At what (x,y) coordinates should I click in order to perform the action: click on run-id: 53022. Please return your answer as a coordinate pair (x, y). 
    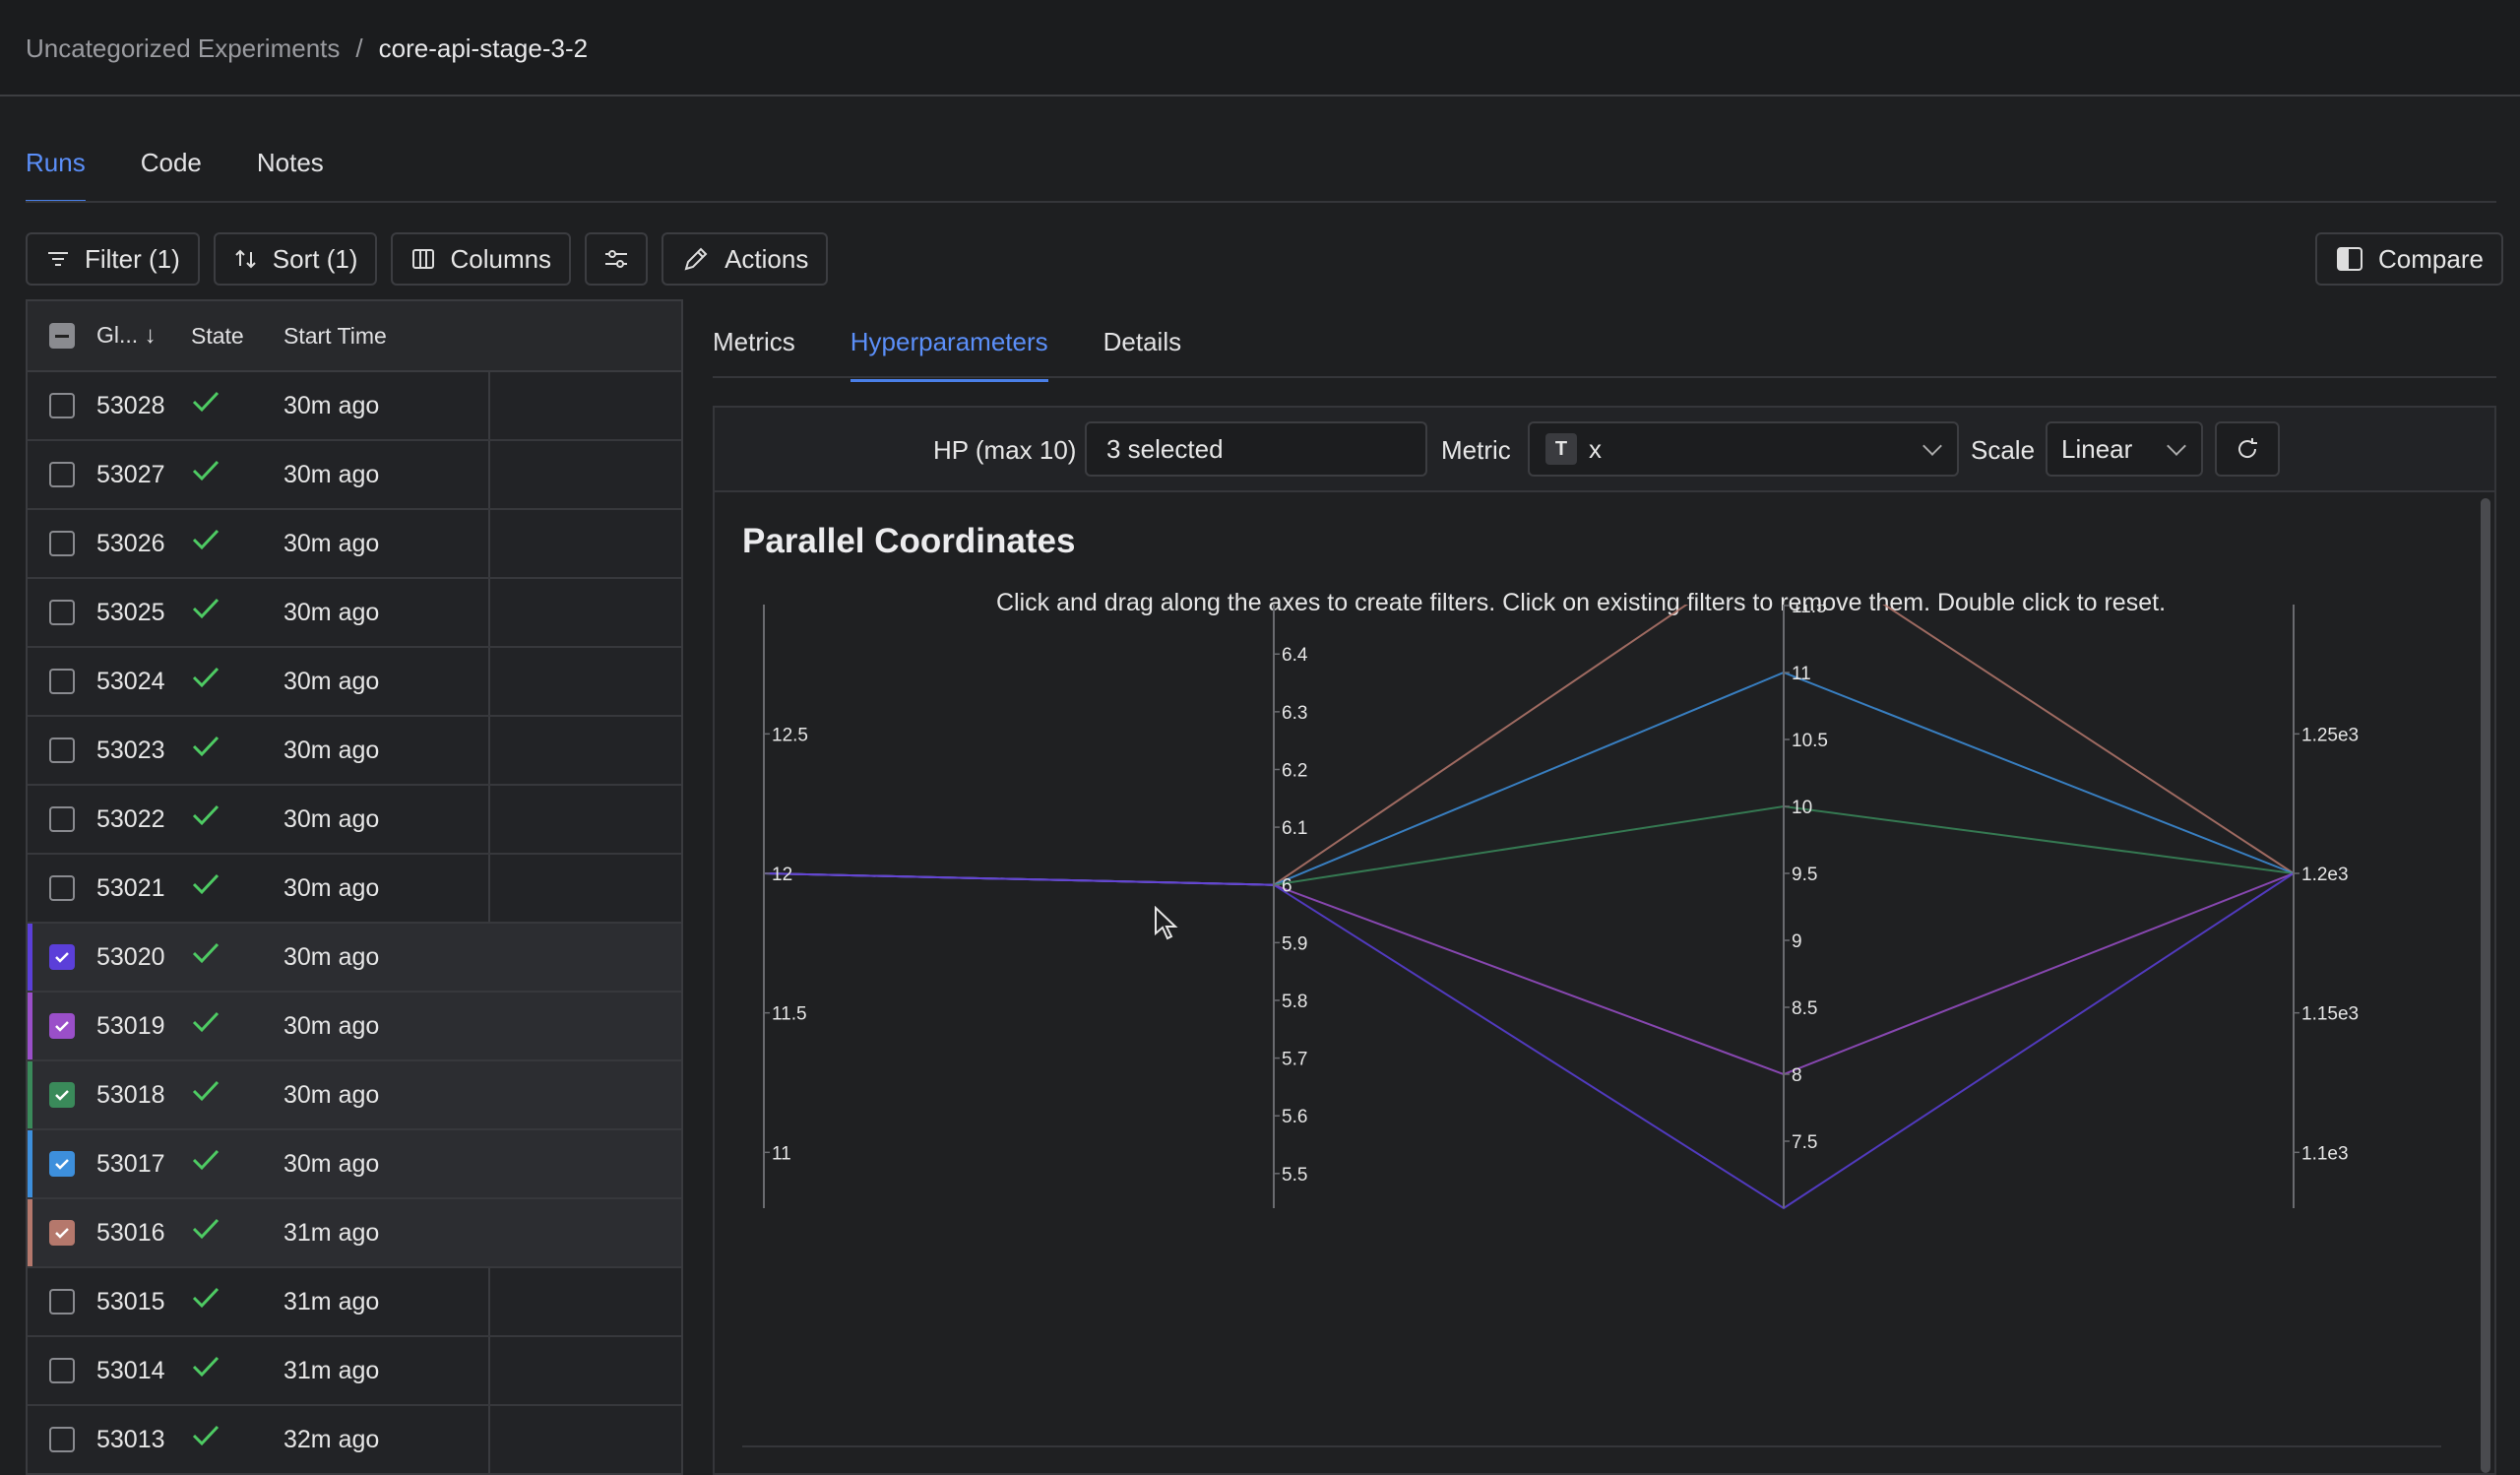
    Looking at the image, I should click on (130, 818).